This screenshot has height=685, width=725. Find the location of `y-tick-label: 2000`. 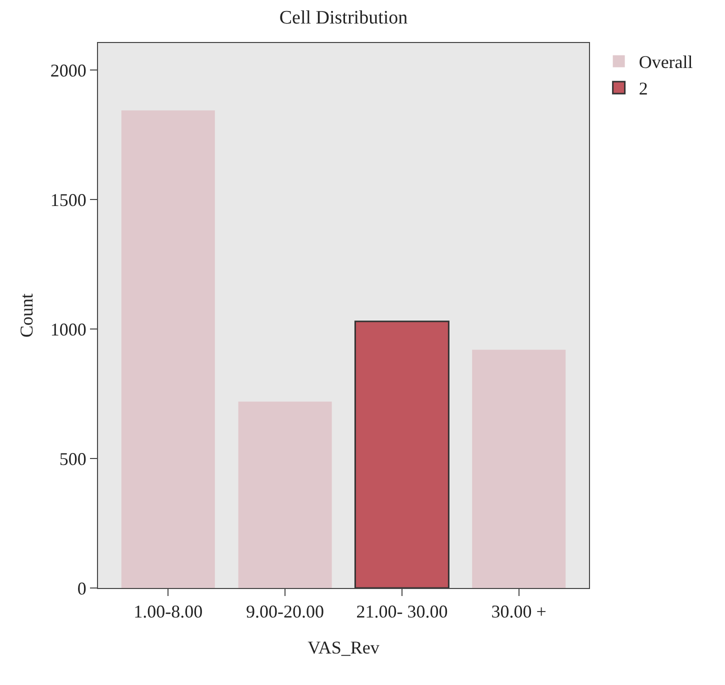

y-tick-label: 2000 is located at coordinates (68, 70).